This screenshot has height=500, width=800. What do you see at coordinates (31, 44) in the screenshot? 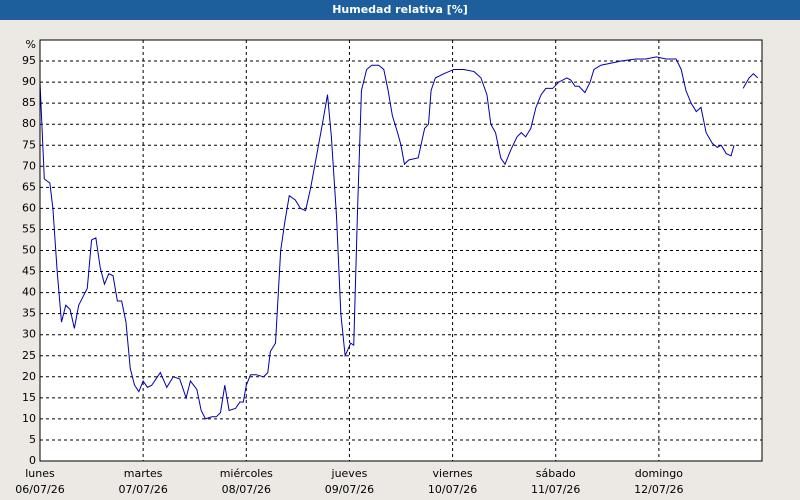
I see `y-axis-label: %` at bounding box center [31, 44].